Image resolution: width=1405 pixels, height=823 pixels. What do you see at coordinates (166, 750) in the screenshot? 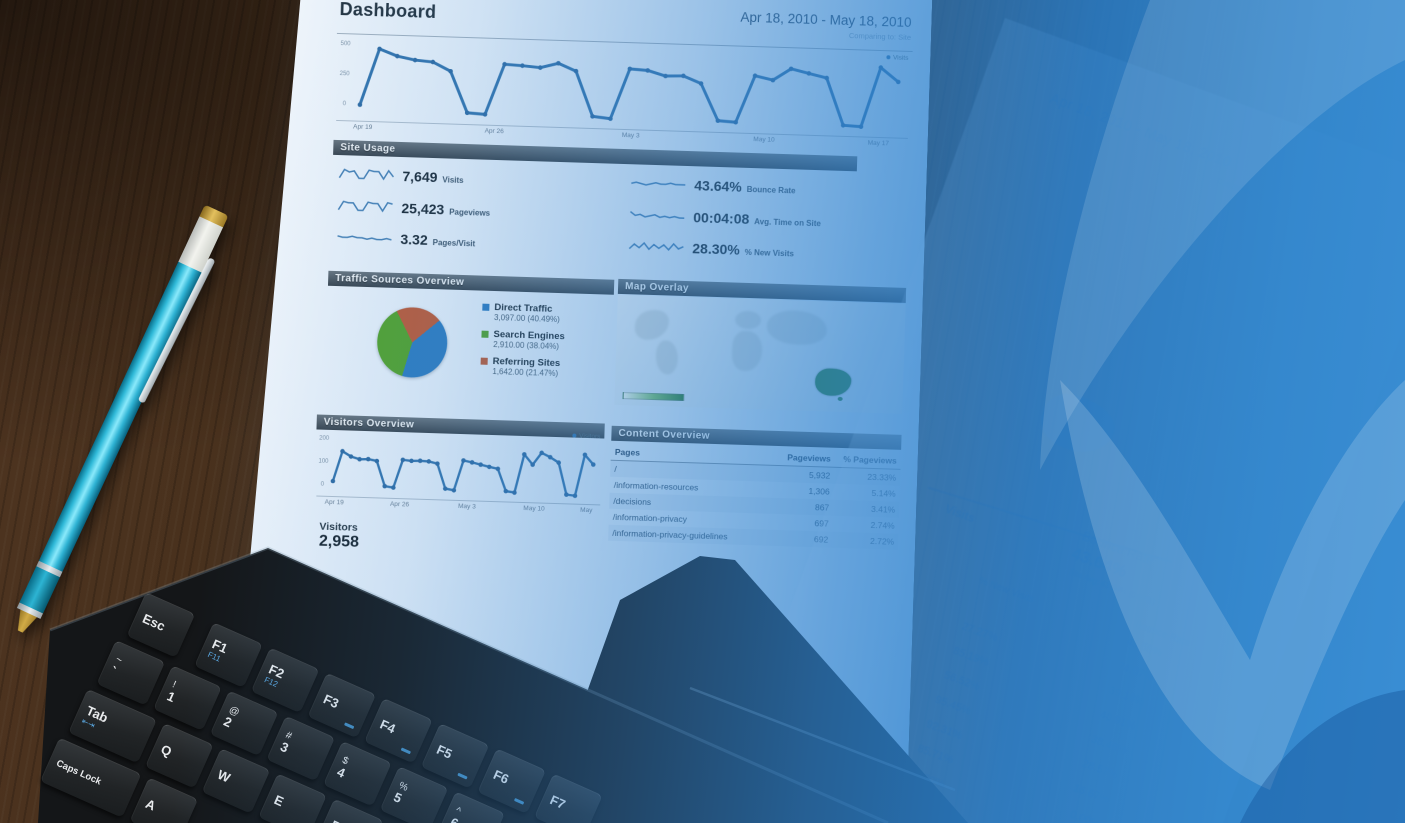
I see `key-label: Q` at bounding box center [166, 750].